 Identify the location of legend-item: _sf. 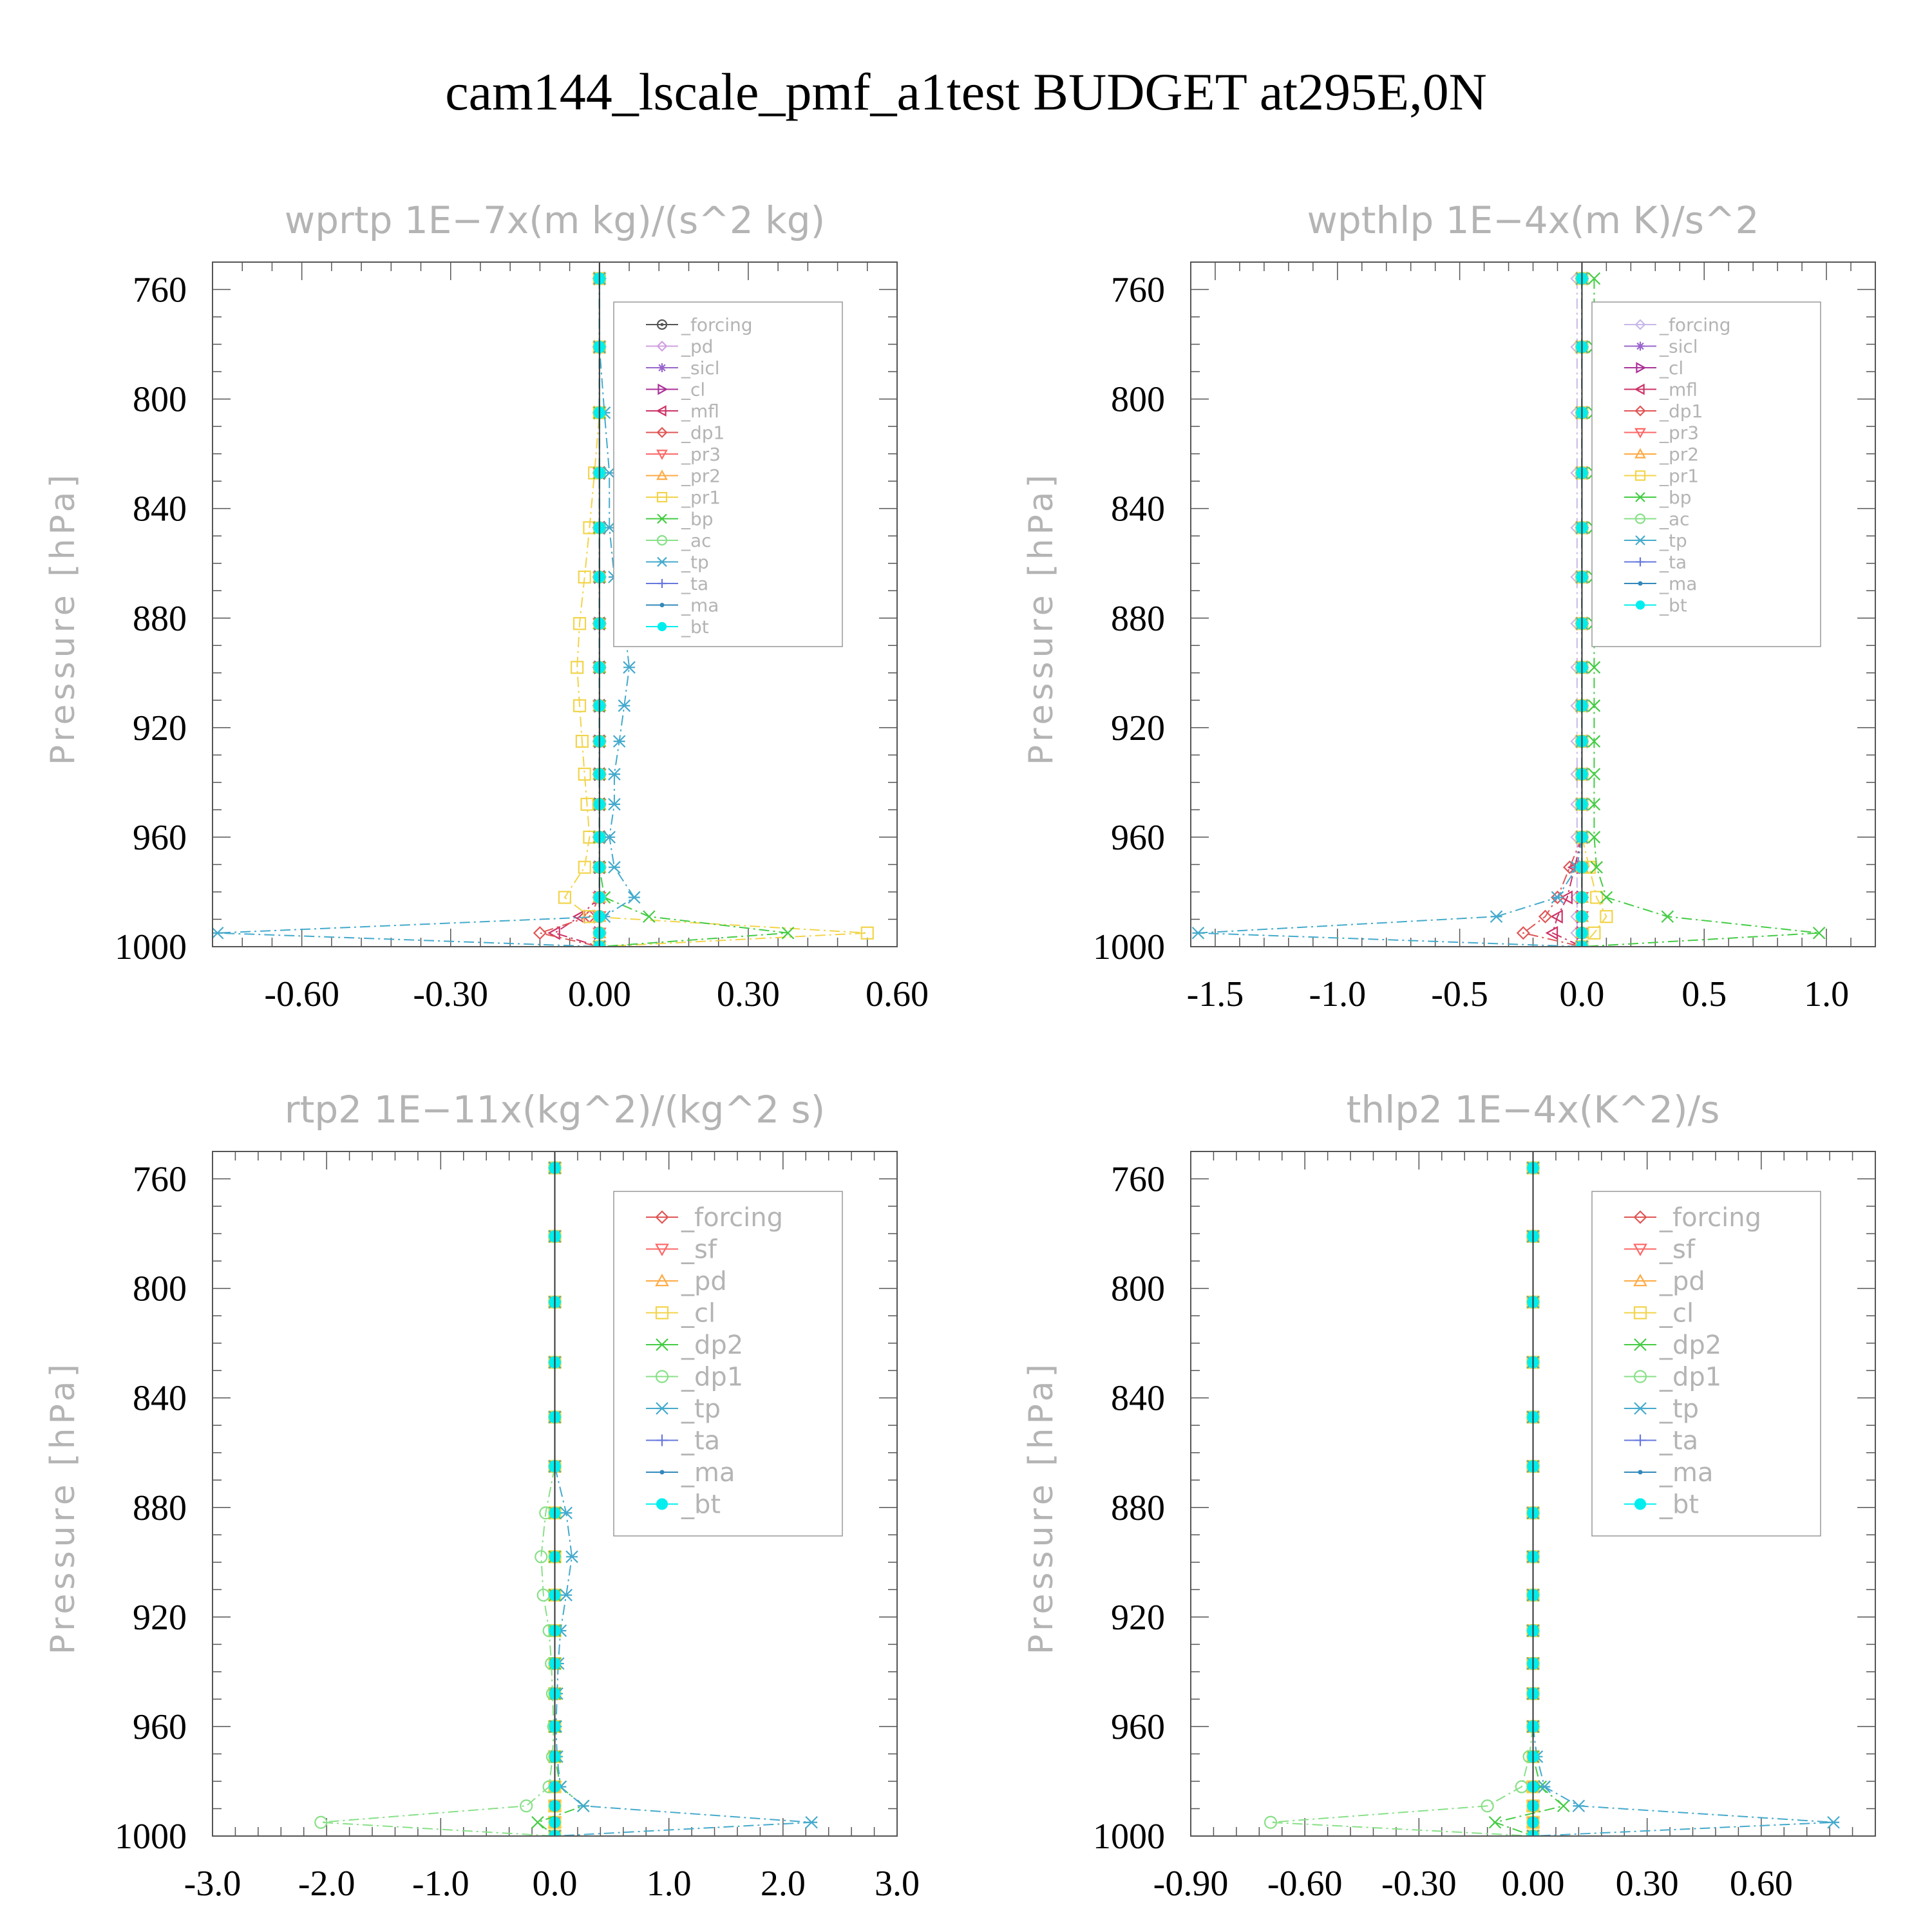
(682, 1250).